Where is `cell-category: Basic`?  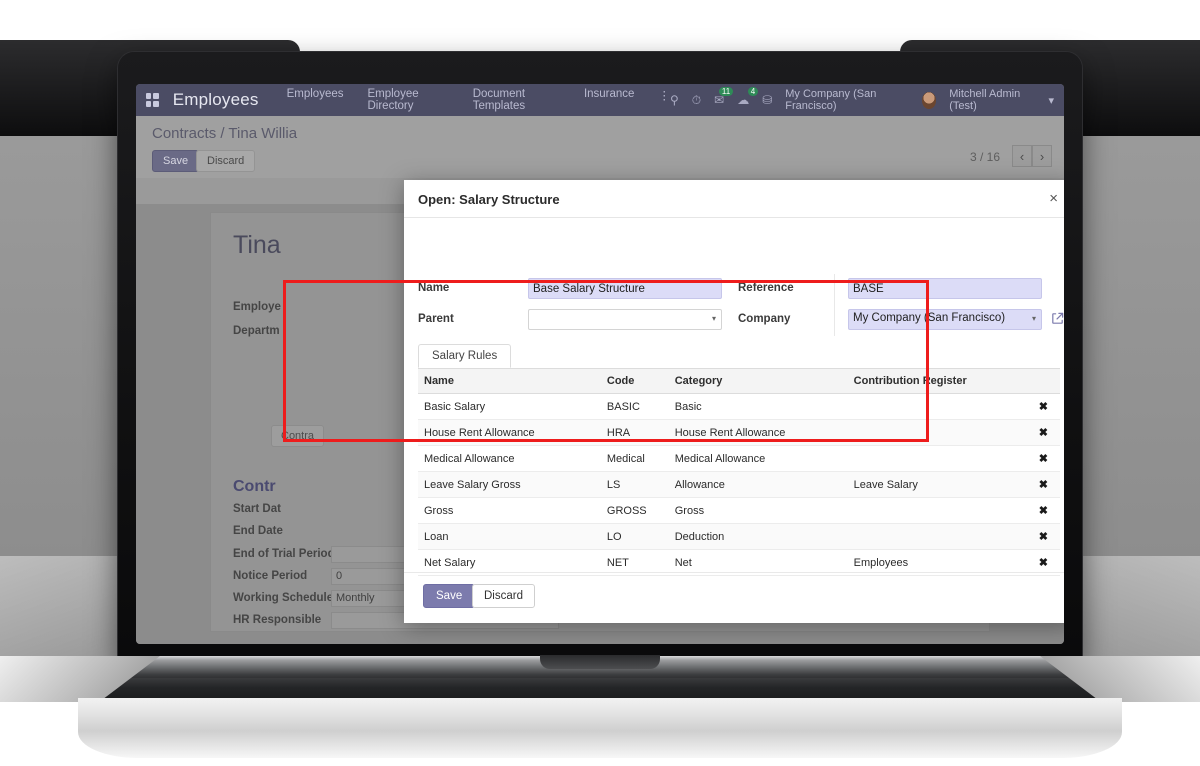
cell-category: Basic is located at coordinates (758, 406).